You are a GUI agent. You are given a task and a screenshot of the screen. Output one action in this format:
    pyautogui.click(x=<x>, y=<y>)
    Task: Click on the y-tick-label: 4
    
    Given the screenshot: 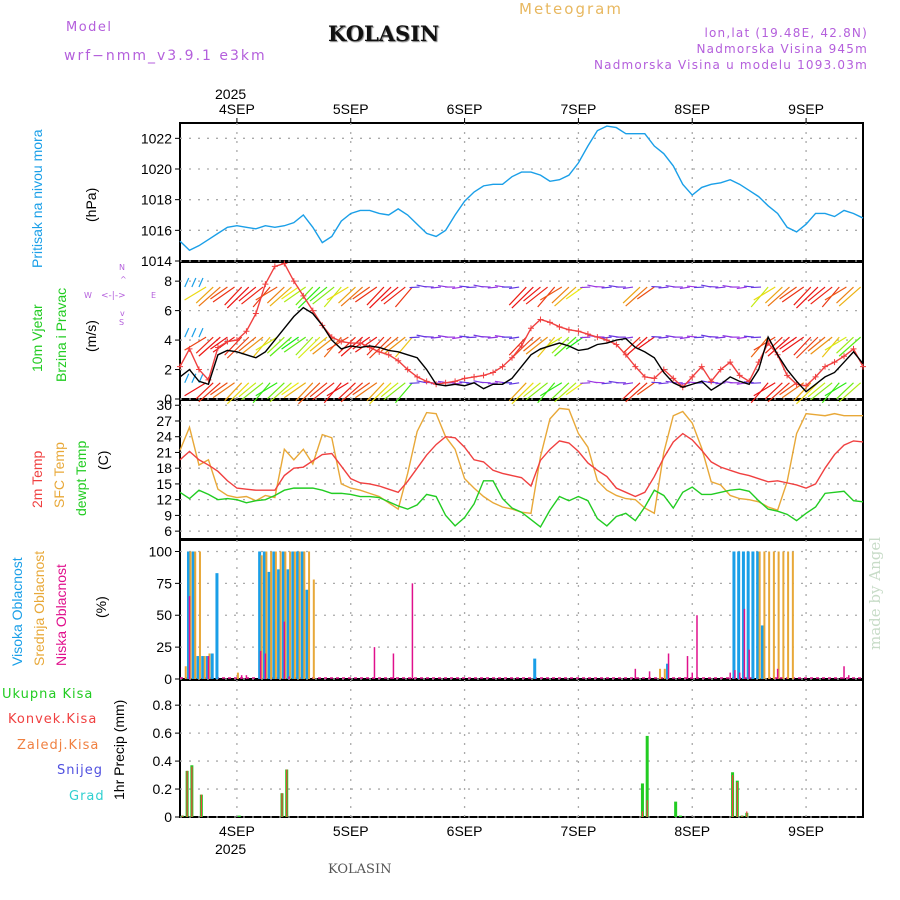 What is the action you would take?
    pyautogui.click(x=168, y=340)
    